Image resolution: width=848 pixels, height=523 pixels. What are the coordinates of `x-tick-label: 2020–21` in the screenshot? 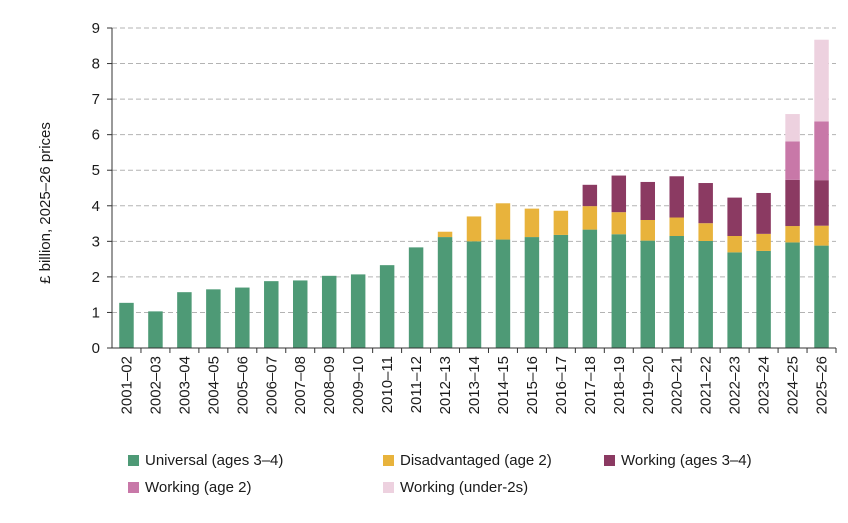 It's located at (677, 385).